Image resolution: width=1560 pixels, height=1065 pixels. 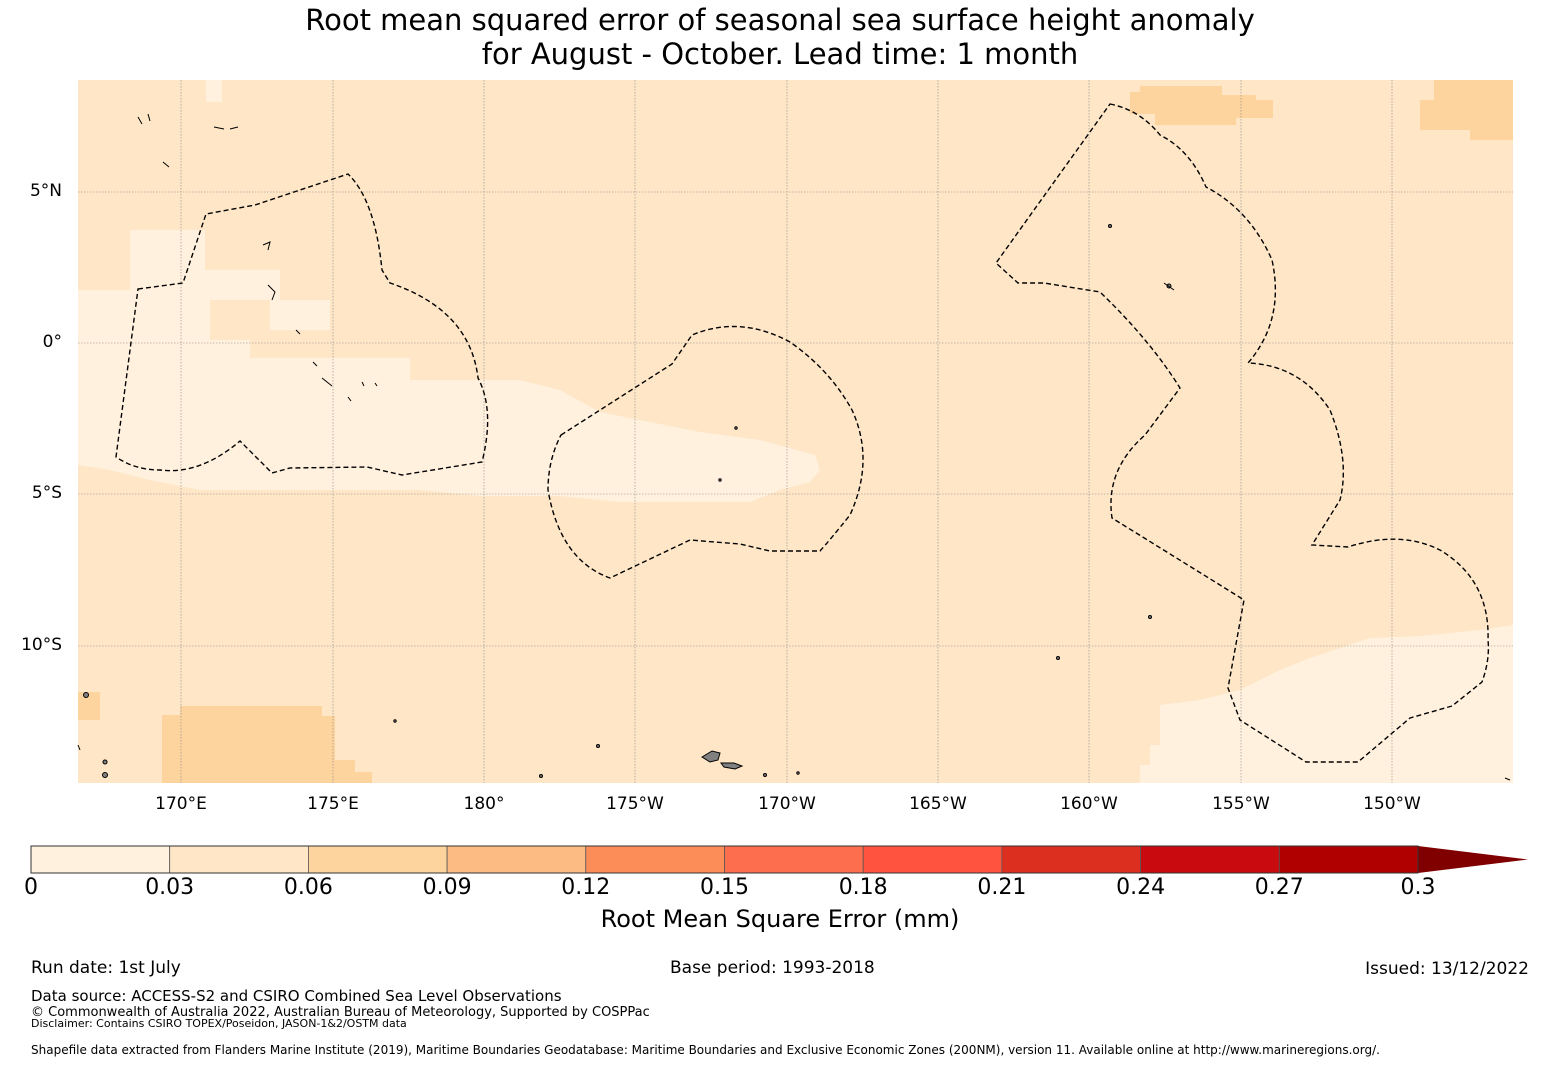 I want to click on lon-label-180: 180°, so click(x=484, y=804).